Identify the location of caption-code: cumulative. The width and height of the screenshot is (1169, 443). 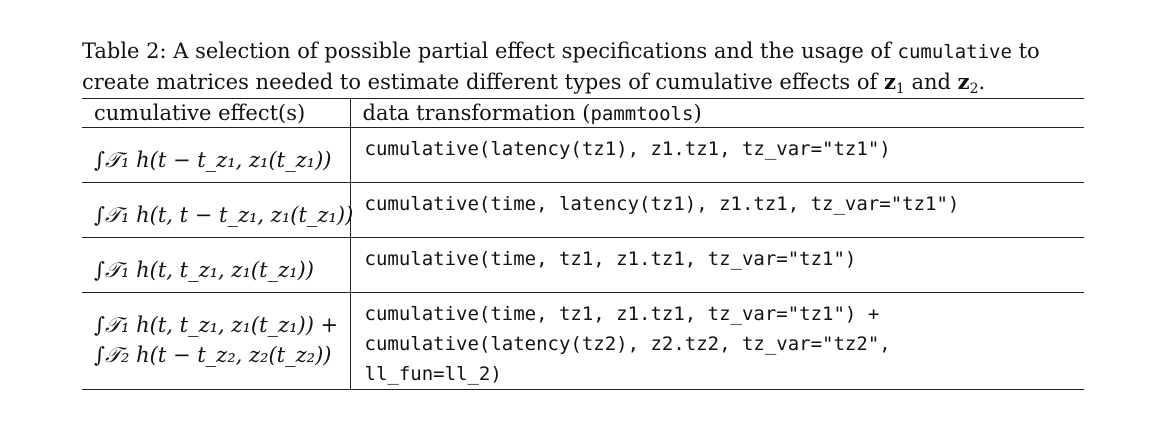
(954, 52).